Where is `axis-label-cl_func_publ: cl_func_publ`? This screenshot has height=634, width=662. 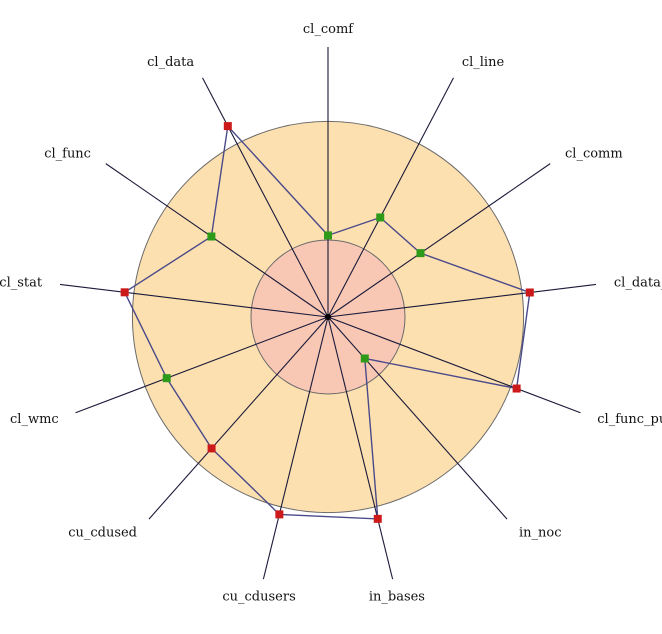 axis-label-cl_func_publ: cl_func_publ is located at coordinates (629, 419).